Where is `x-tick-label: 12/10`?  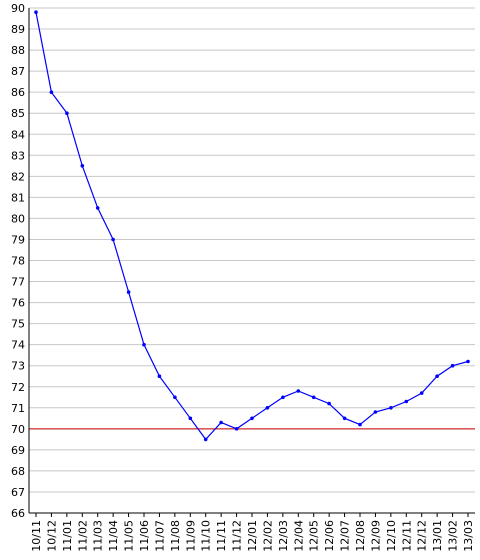 x-tick-label: 12/10 is located at coordinates (391, 536).